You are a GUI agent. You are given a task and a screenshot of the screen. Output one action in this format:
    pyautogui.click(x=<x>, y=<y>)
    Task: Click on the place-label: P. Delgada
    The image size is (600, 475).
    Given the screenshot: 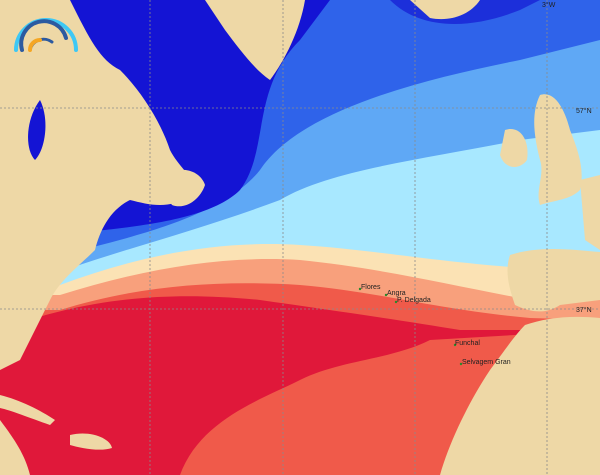 What is the action you would take?
    pyautogui.click(x=414, y=300)
    